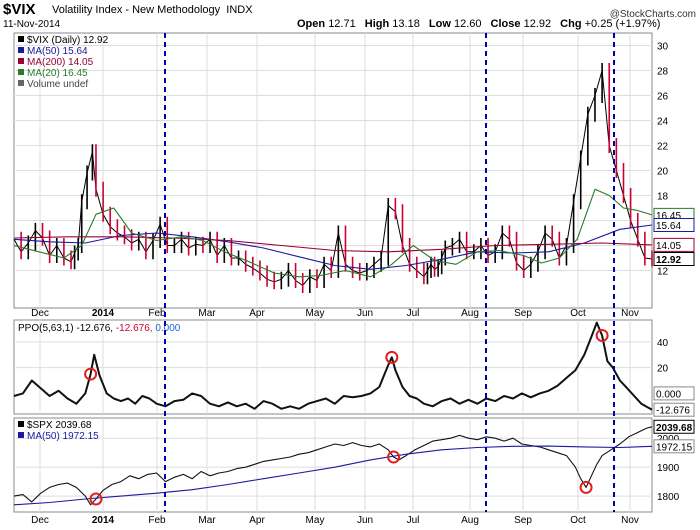 This screenshot has width=700, height=530. I want to click on change-value: +0.25 (+1.97%), so click(622, 24).